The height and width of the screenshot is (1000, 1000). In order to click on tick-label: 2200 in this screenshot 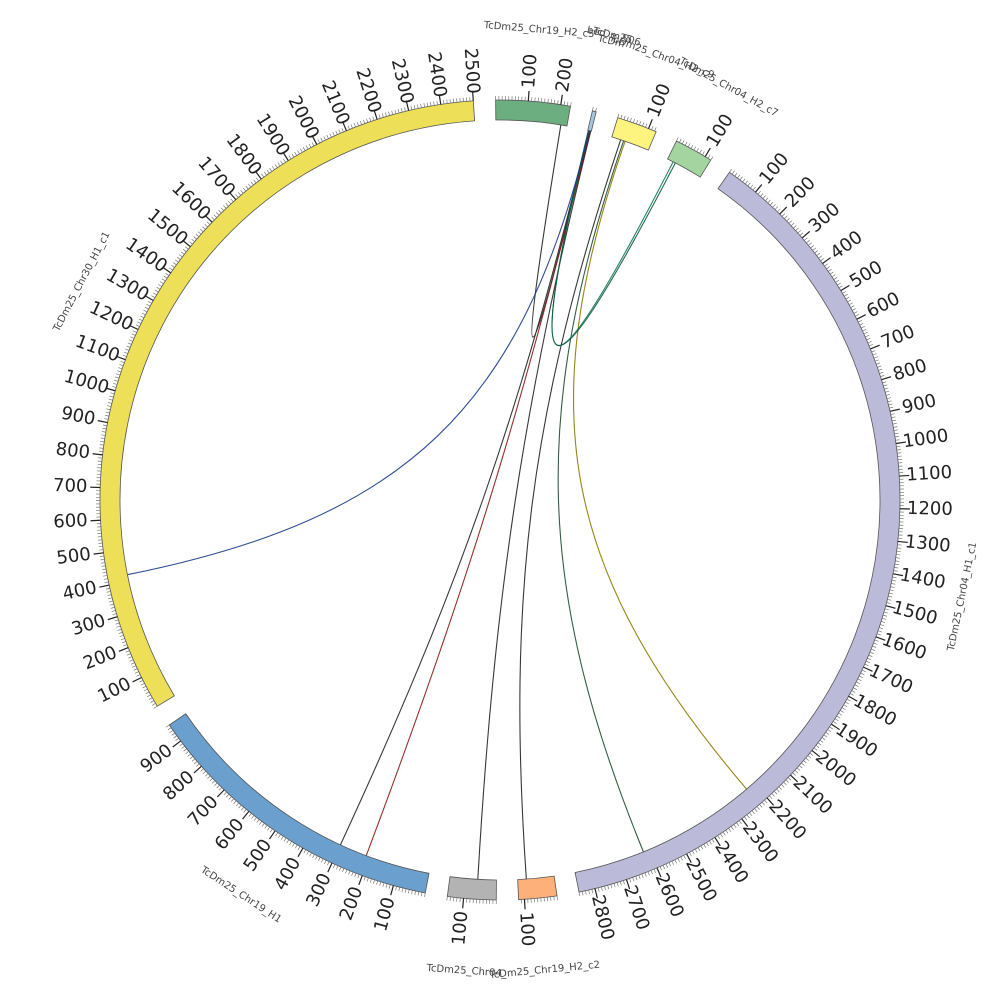, I will do `click(368, 91)`.